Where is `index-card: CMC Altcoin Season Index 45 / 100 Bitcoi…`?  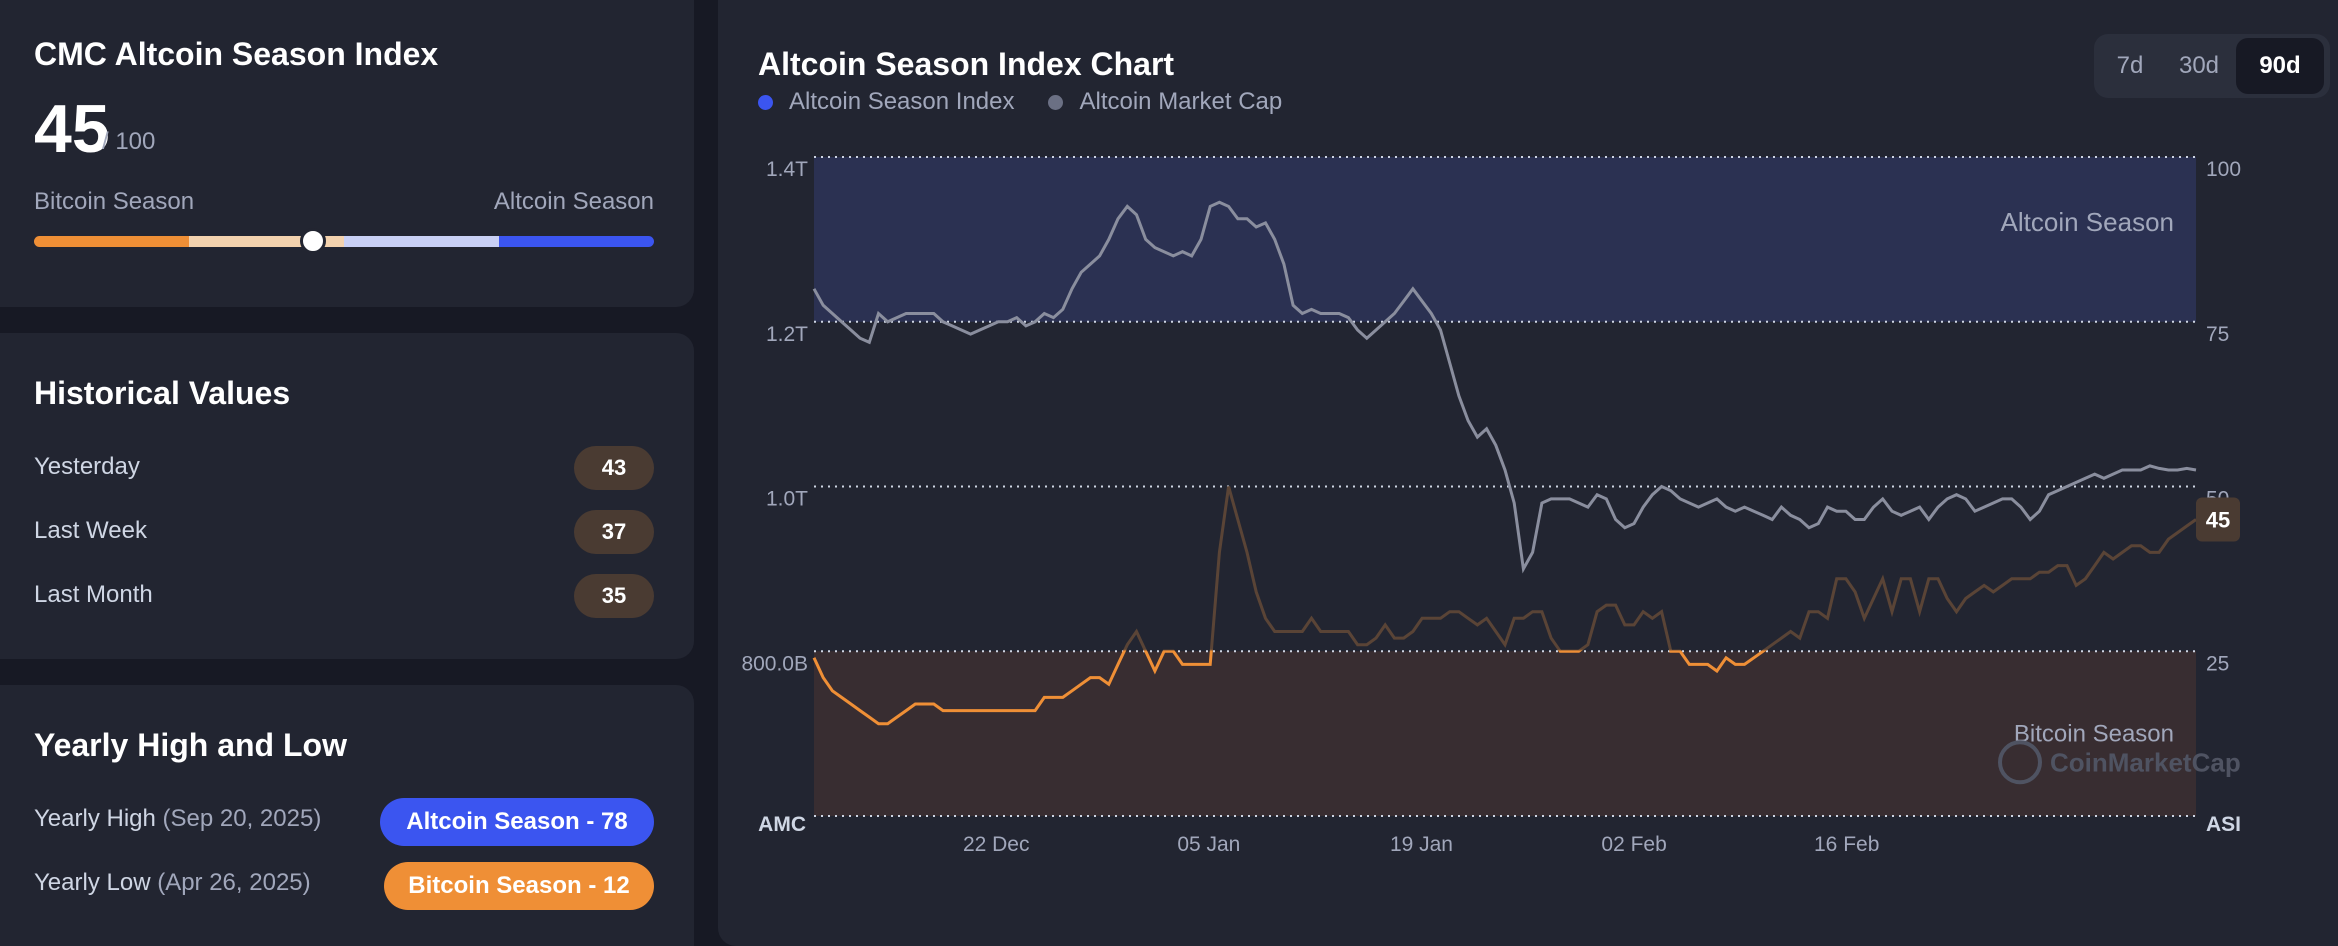 index-card: CMC Altcoin Season Index 45 / 100 Bitcoi… is located at coordinates (347, 153).